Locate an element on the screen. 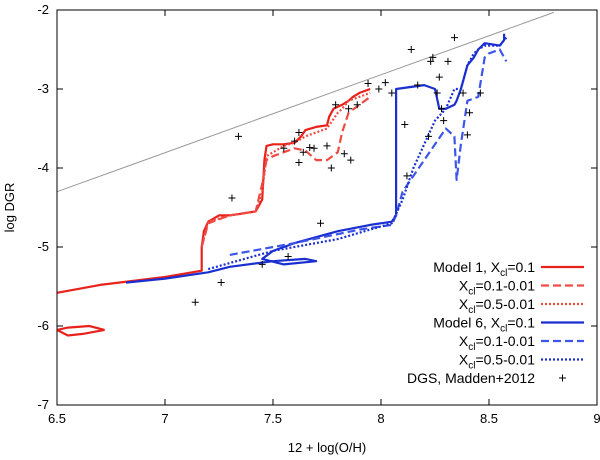  y-tick-label: -6 is located at coordinates (43, 325).